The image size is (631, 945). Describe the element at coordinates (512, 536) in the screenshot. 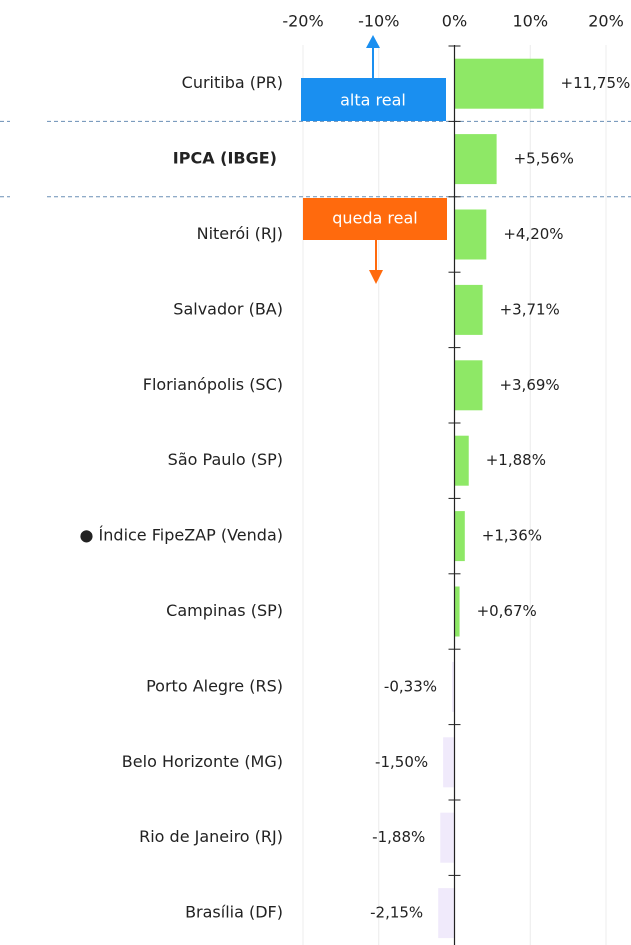

I see `value-label: +1,36%` at that location.